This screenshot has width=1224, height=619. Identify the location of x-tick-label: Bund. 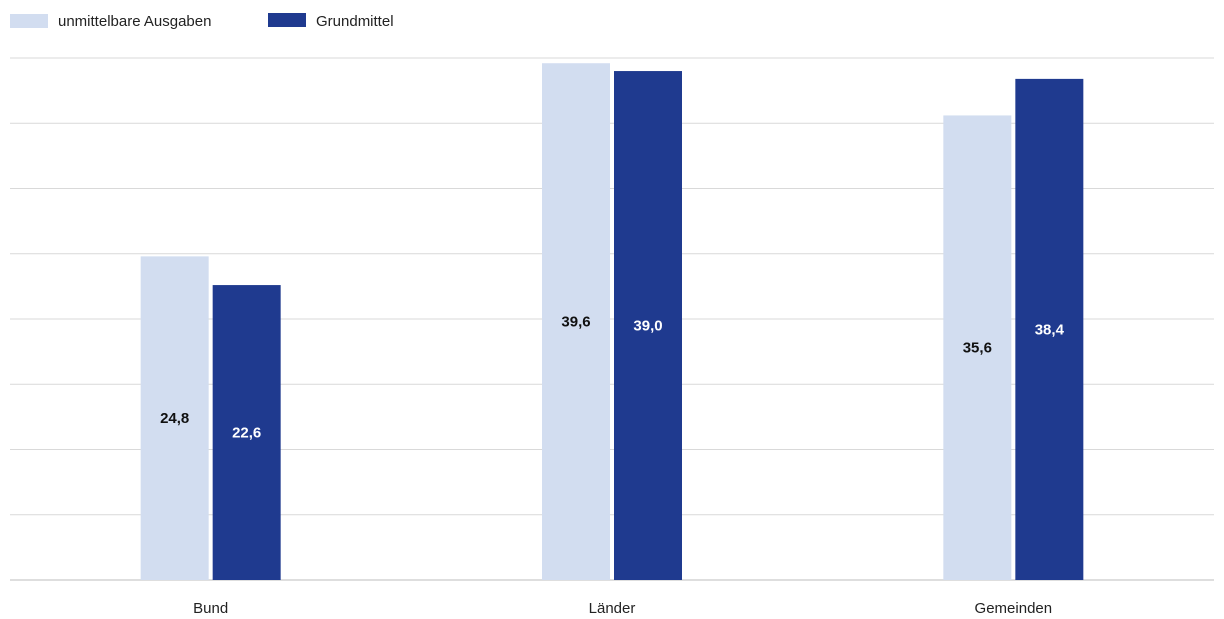
(210, 608).